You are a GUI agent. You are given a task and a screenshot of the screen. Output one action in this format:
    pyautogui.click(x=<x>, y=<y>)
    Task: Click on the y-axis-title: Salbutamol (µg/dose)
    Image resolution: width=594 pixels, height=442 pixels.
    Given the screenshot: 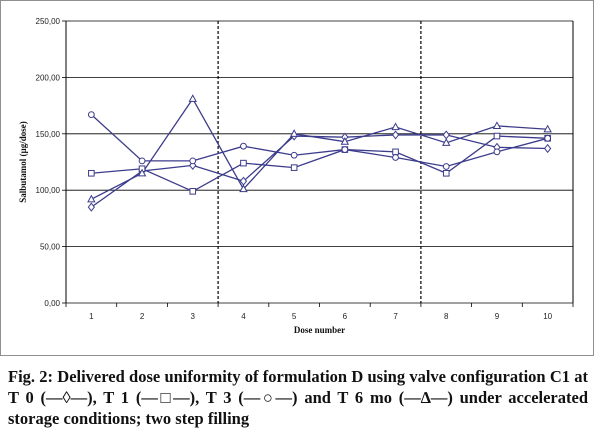 What is the action you would take?
    pyautogui.click(x=23, y=161)
    